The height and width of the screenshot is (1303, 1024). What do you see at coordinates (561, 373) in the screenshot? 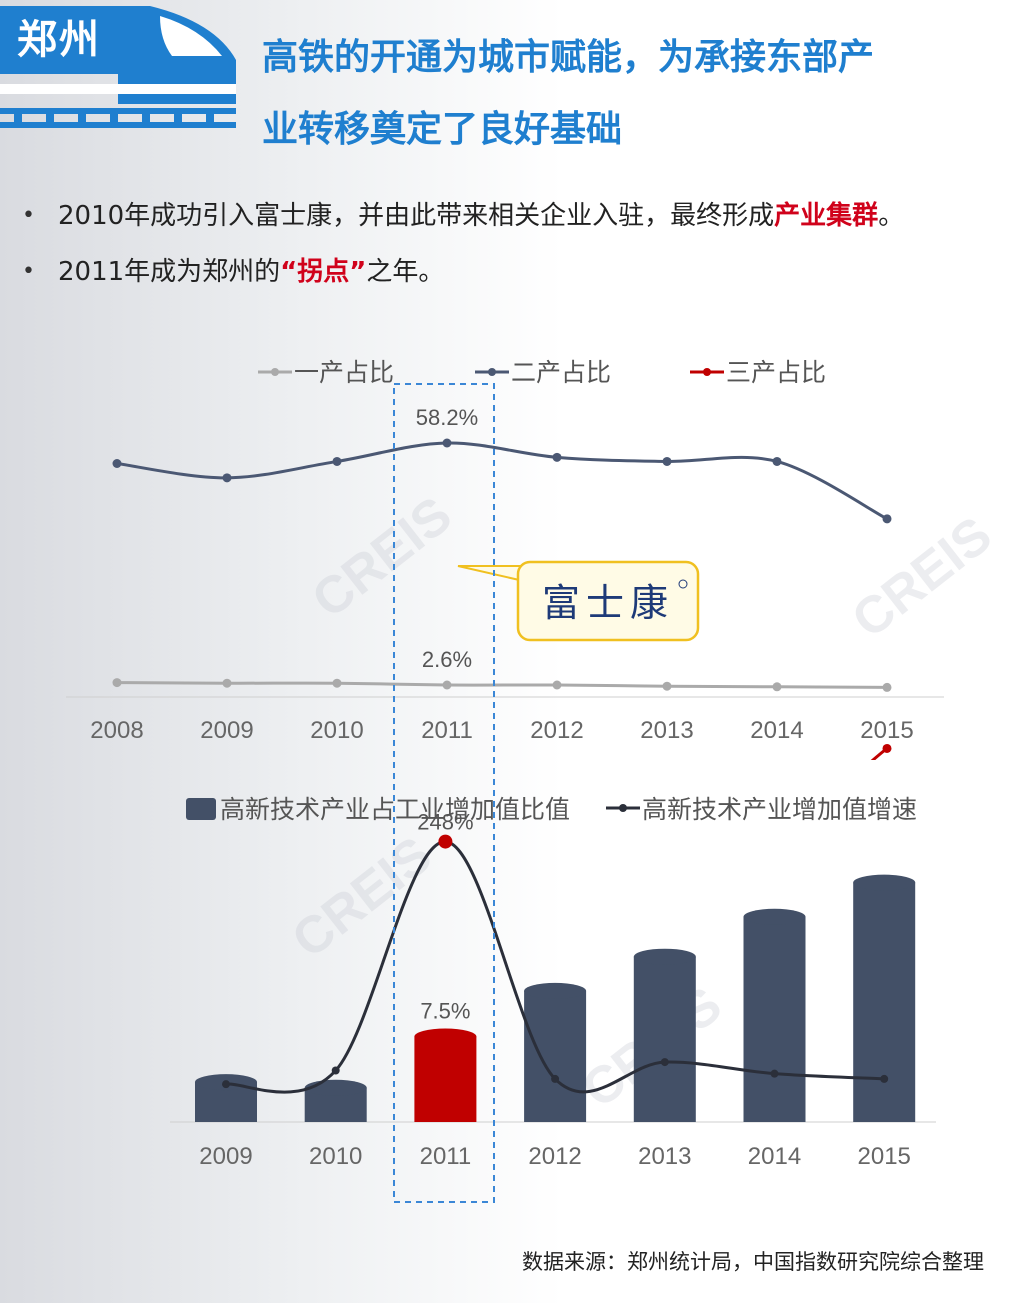
I see `legend-label-2: 二产占比` at bounding box center [561, 373].